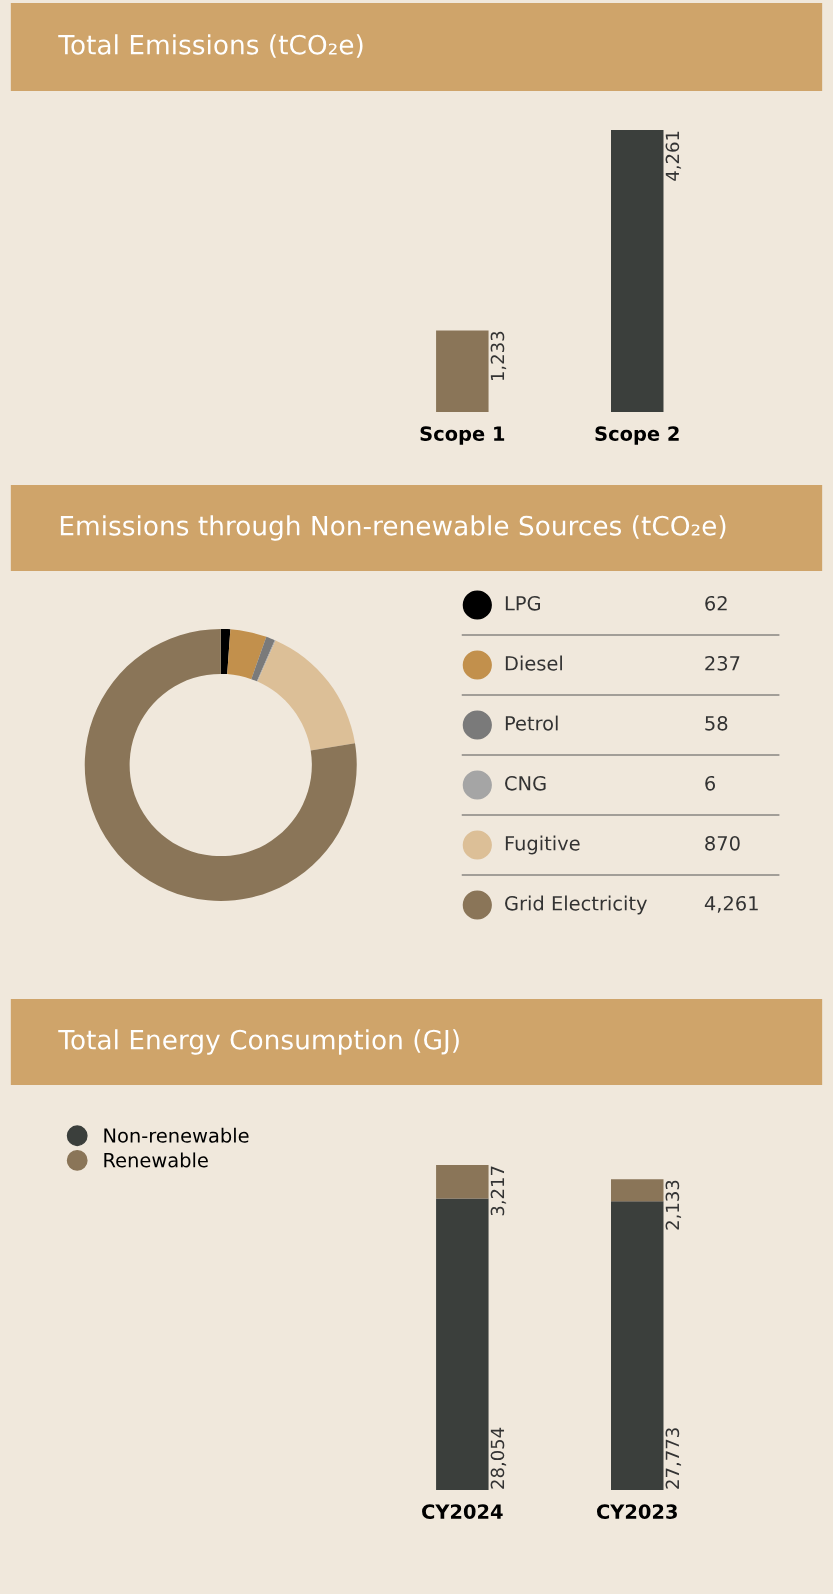 The width and height of the screenshot is (833, 1594). Describe the element at coordinates (636, 1511) in the screenshot. I see `x-tick-label: CY2023` at that location.